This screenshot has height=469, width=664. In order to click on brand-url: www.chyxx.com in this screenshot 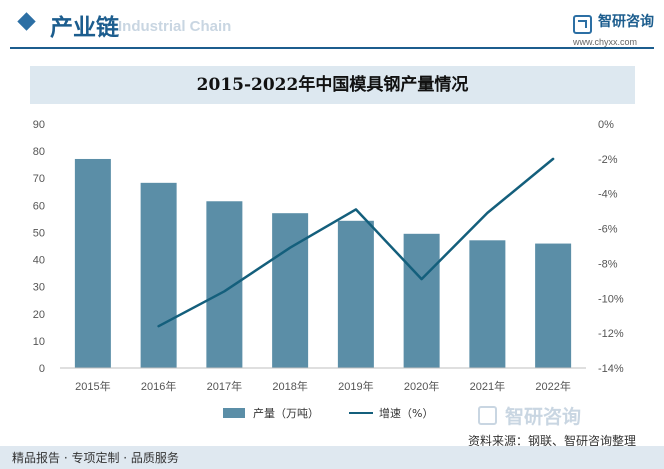, I will do `click(605, 42)`.